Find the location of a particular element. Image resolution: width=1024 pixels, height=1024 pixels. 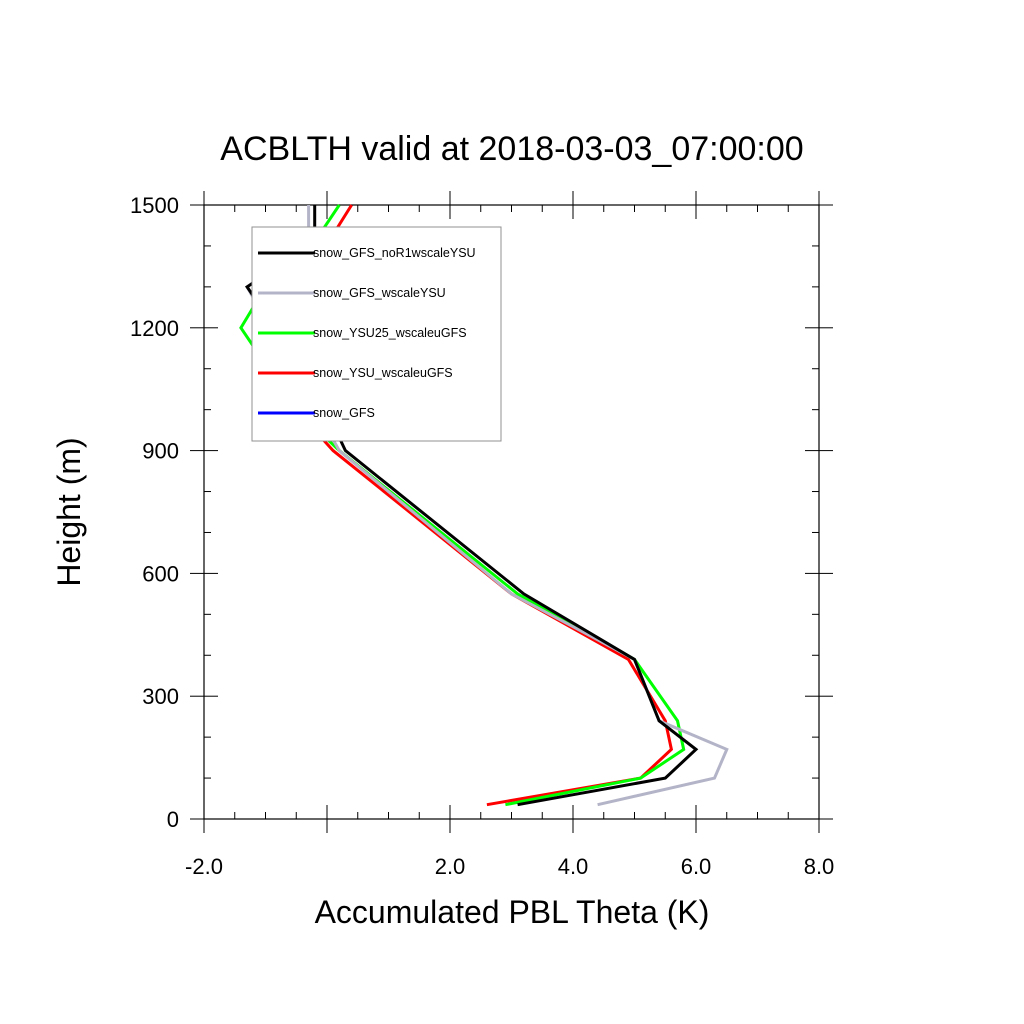

y-tick-label: 300 is located at coordinates (160, 696).